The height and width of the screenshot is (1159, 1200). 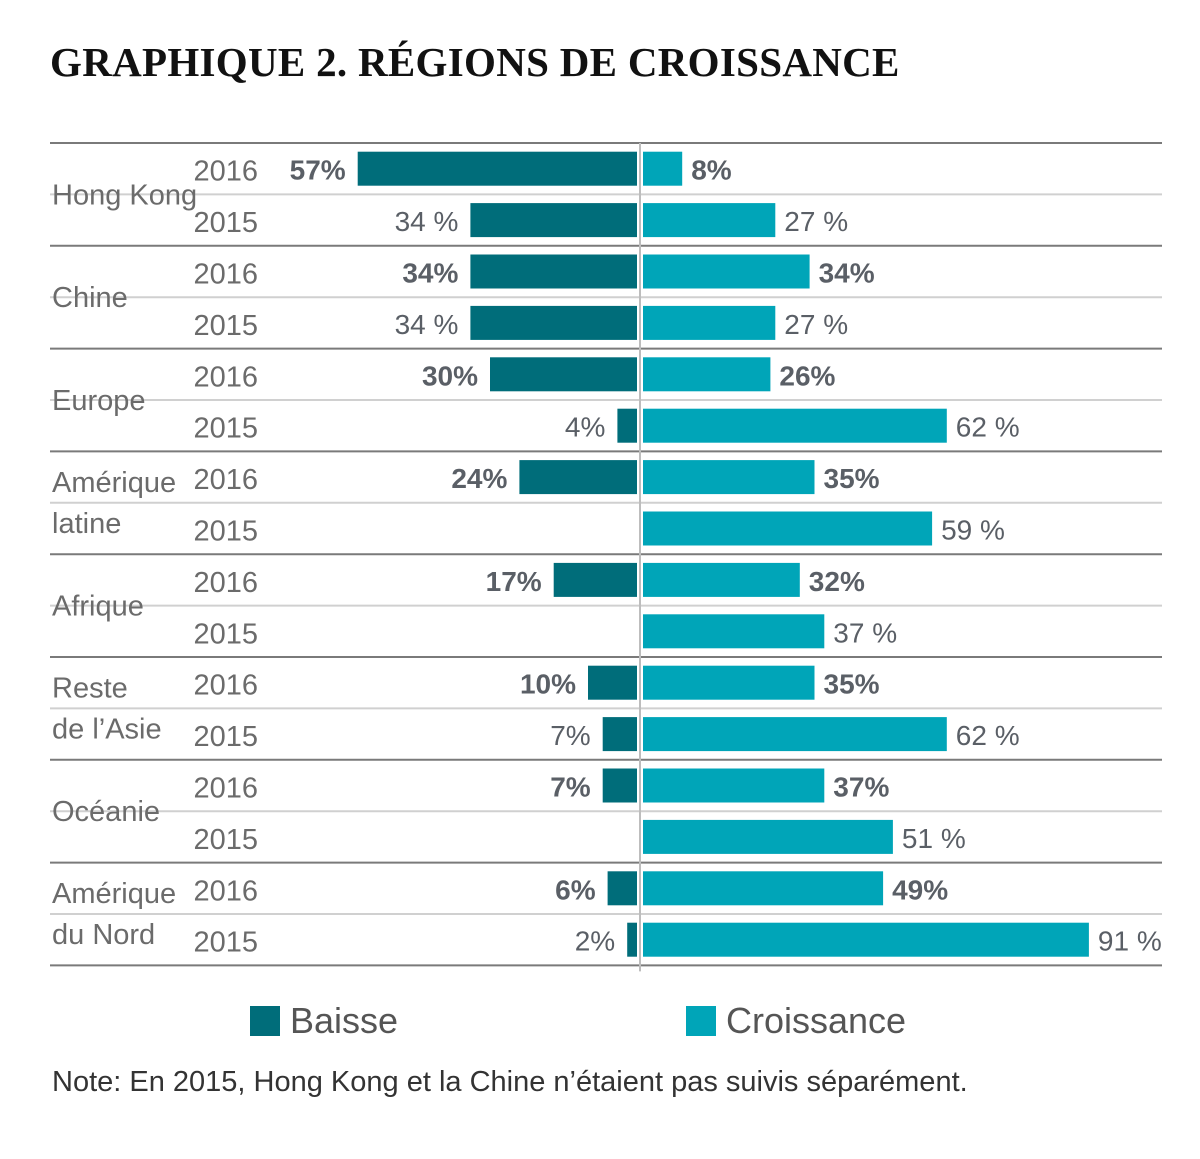 I want to click on data-label-decline: 10%, so click(x=548, y=684).